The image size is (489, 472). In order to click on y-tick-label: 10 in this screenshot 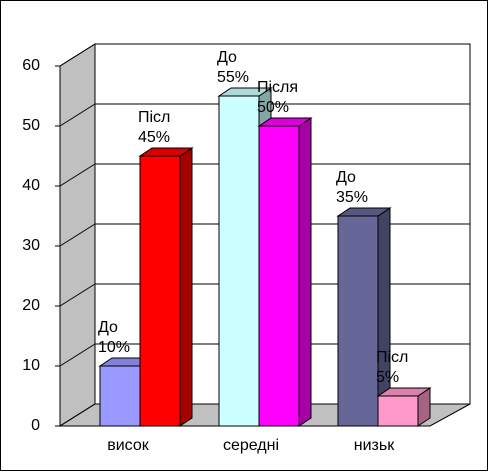, I will do `click(31, 365)`.